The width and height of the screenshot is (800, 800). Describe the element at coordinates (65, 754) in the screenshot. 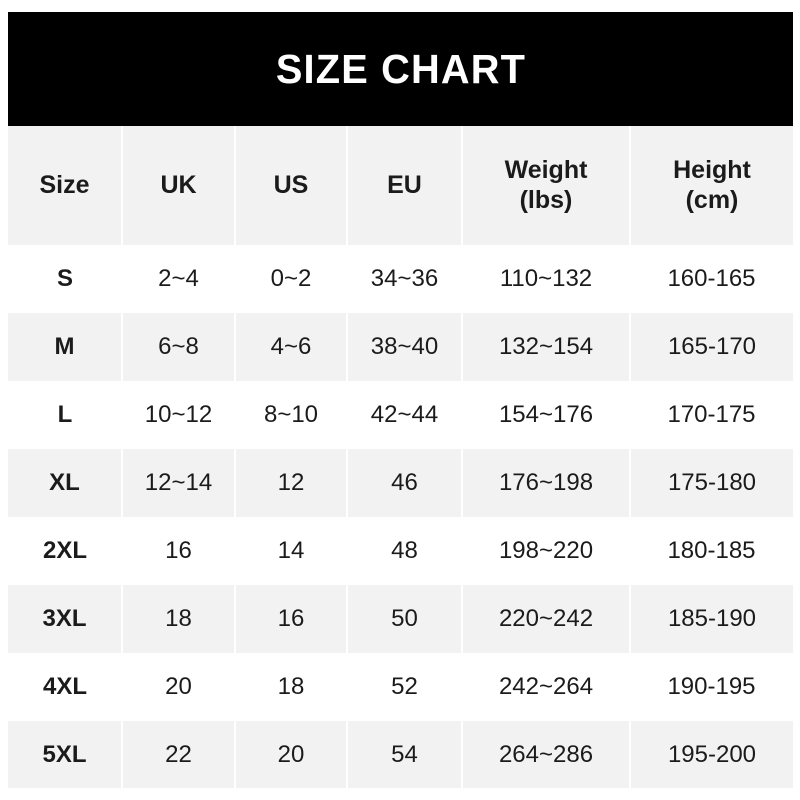

I see `cell-size: 5XL` at that location.